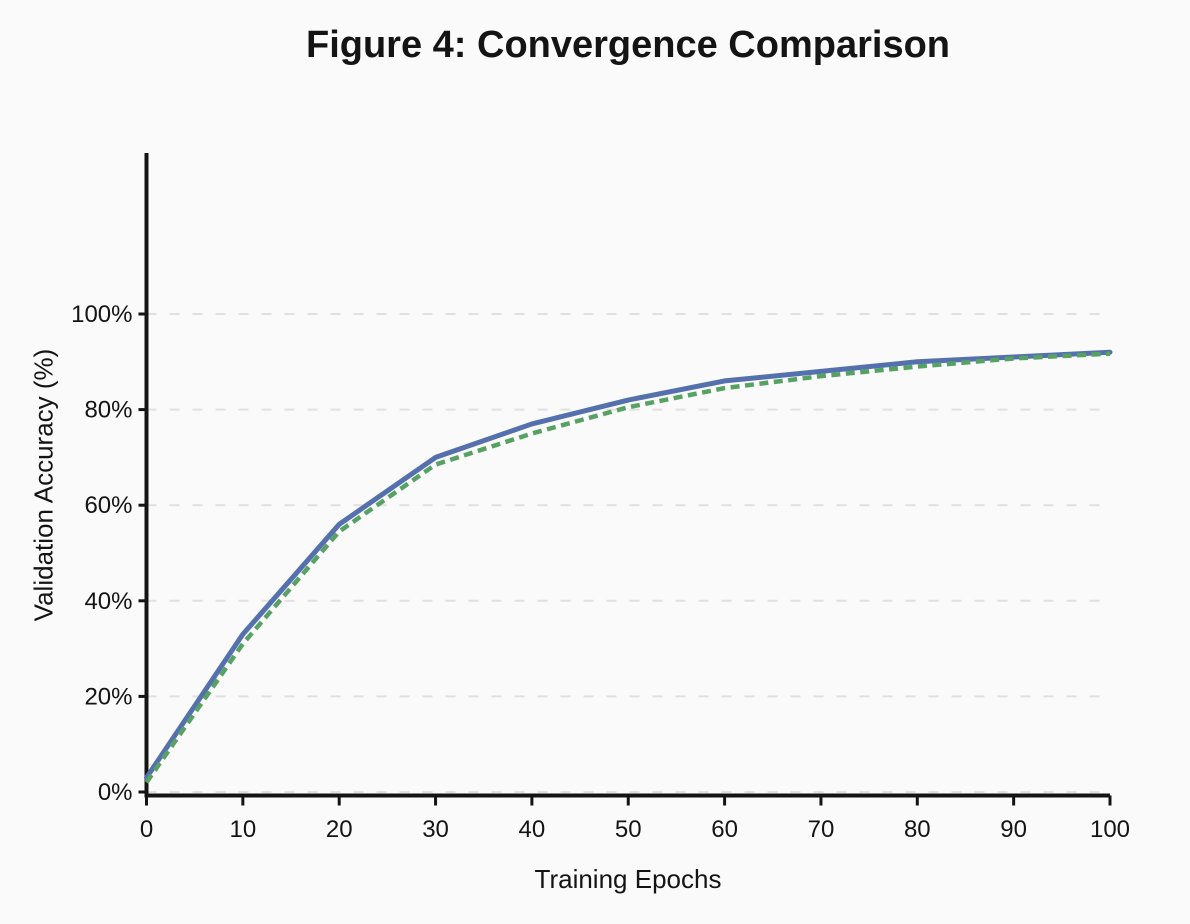 Image resolution: width=1190 pixels, height=924 pixels. What do you see at coordinates (108, 696) in the screenshot?
I see `y-tick-label-20: 20%` at bounding box center [108, 696].